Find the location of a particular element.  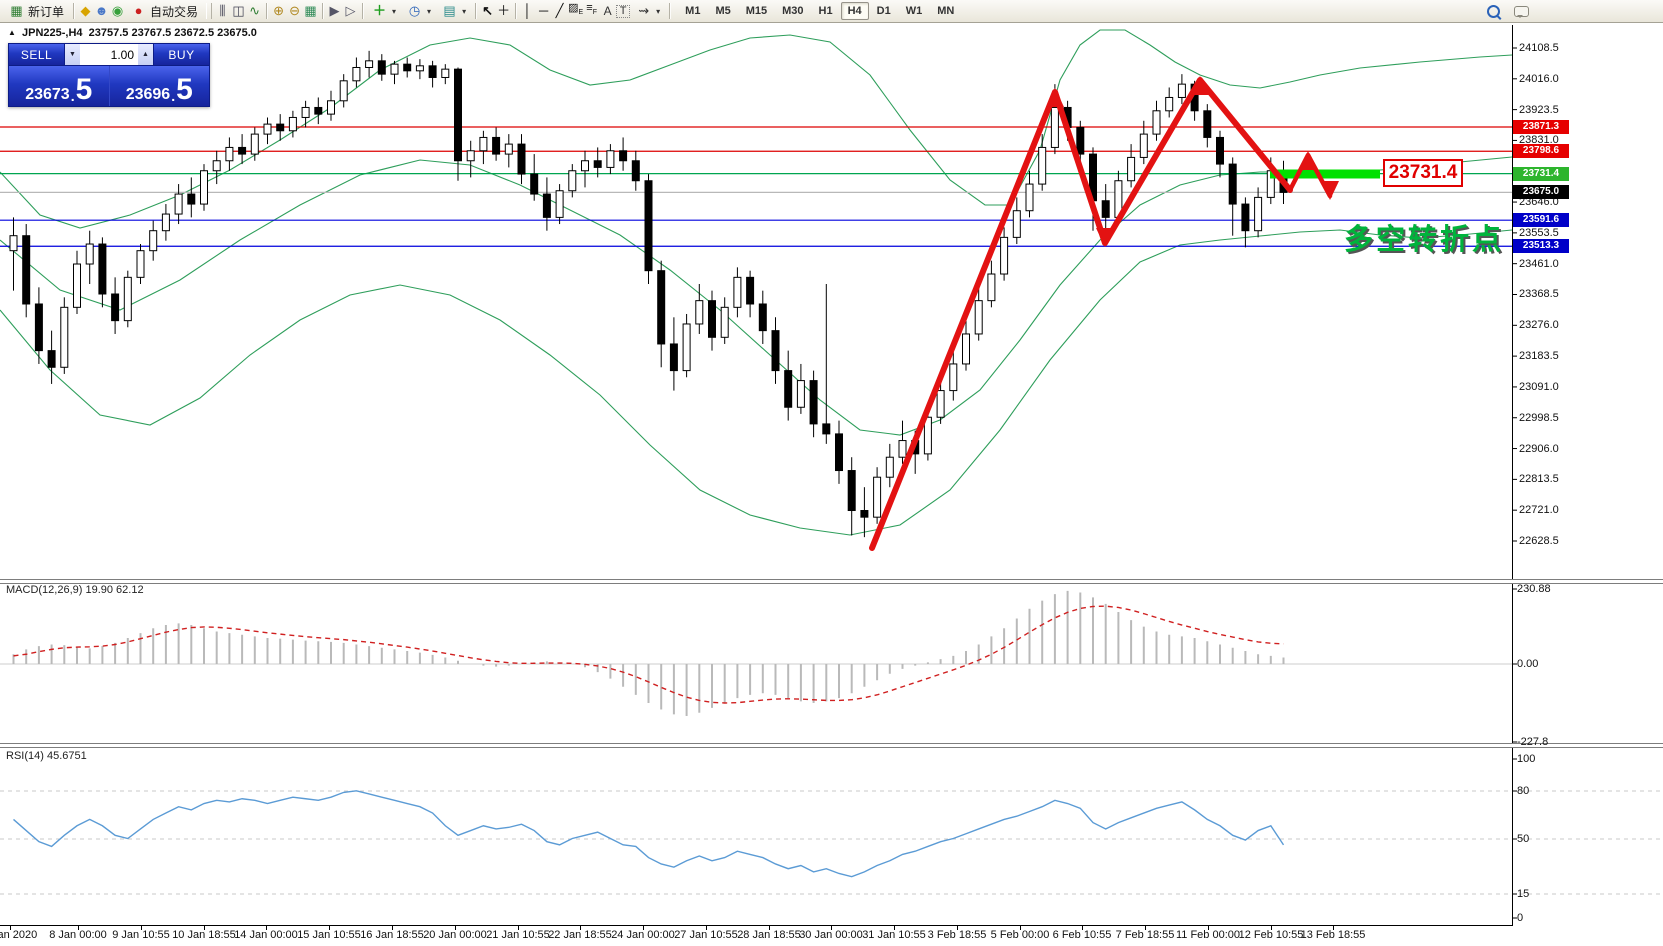

time-axis-label: 24 Jan 00:00 is located at coordinates (643, 935).